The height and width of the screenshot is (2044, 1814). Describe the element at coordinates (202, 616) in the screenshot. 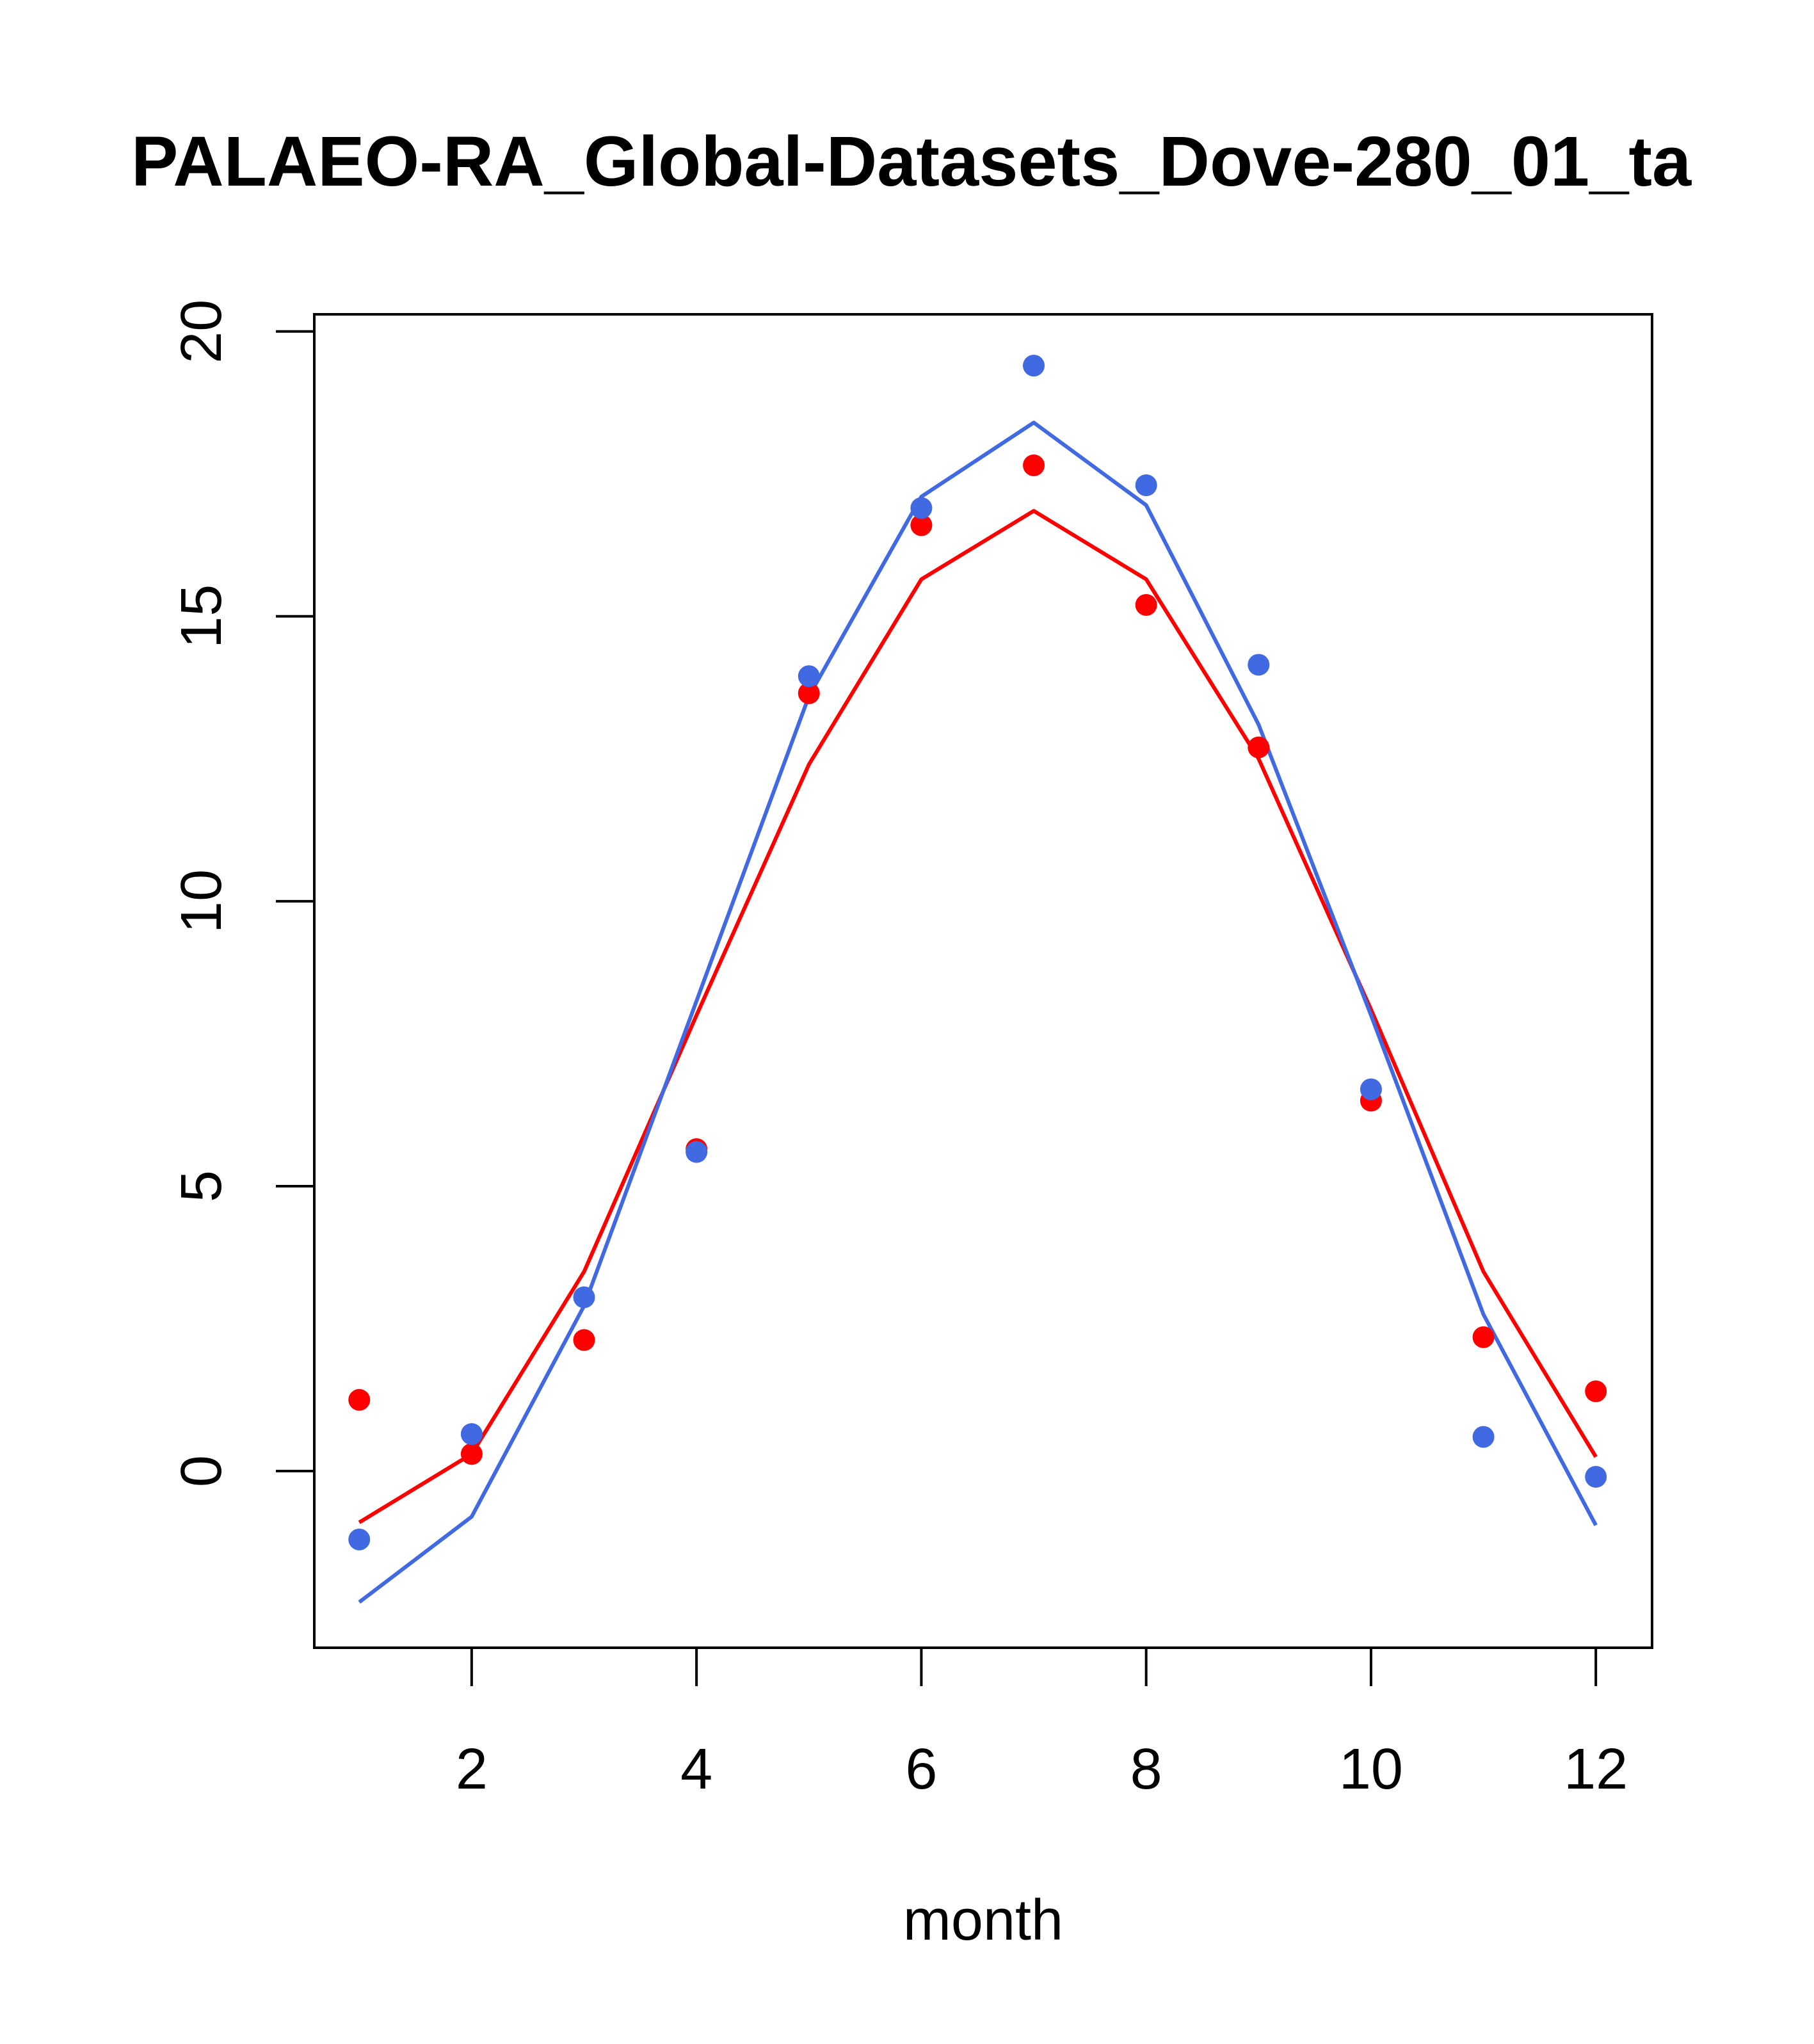

I see `y-tick-label: 15` at that location.